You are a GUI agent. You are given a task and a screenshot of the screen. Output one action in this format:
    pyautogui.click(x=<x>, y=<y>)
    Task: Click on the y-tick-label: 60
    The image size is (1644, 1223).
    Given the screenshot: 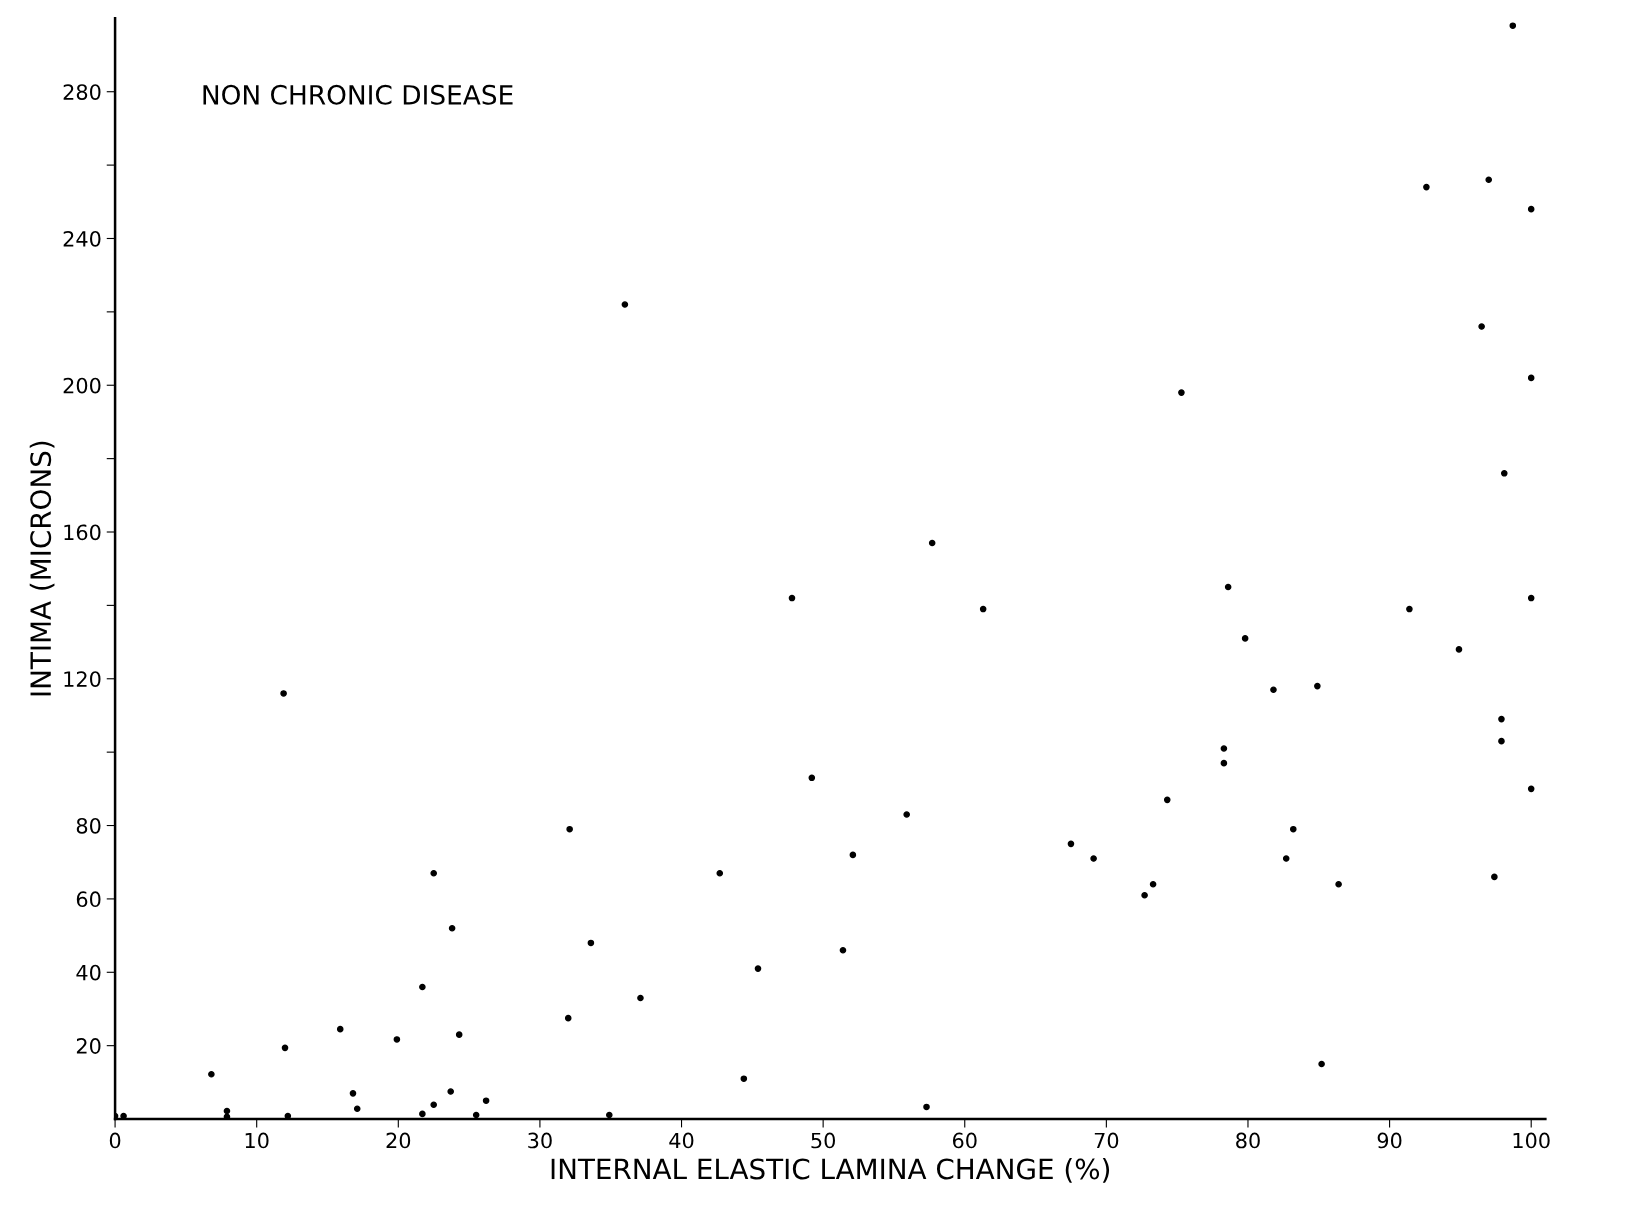 What is the action you would take?
    pyautogui.click(x=88, y=899)
    